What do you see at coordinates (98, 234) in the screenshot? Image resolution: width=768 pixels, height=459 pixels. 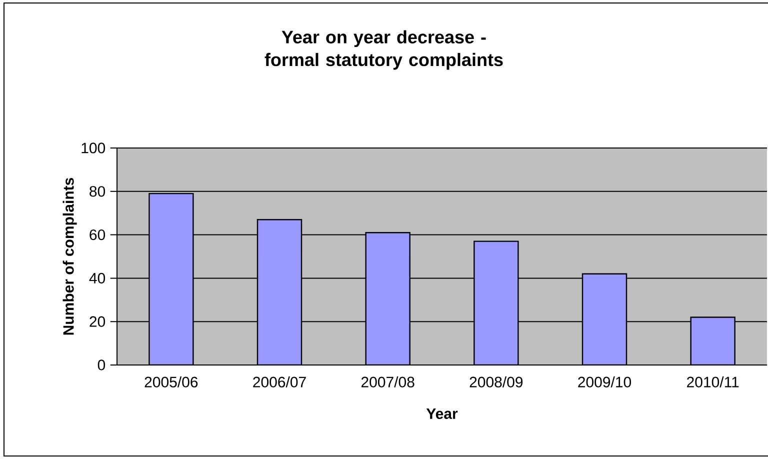 I see `y-tick-label: 60` at bounding box center [98, 234].